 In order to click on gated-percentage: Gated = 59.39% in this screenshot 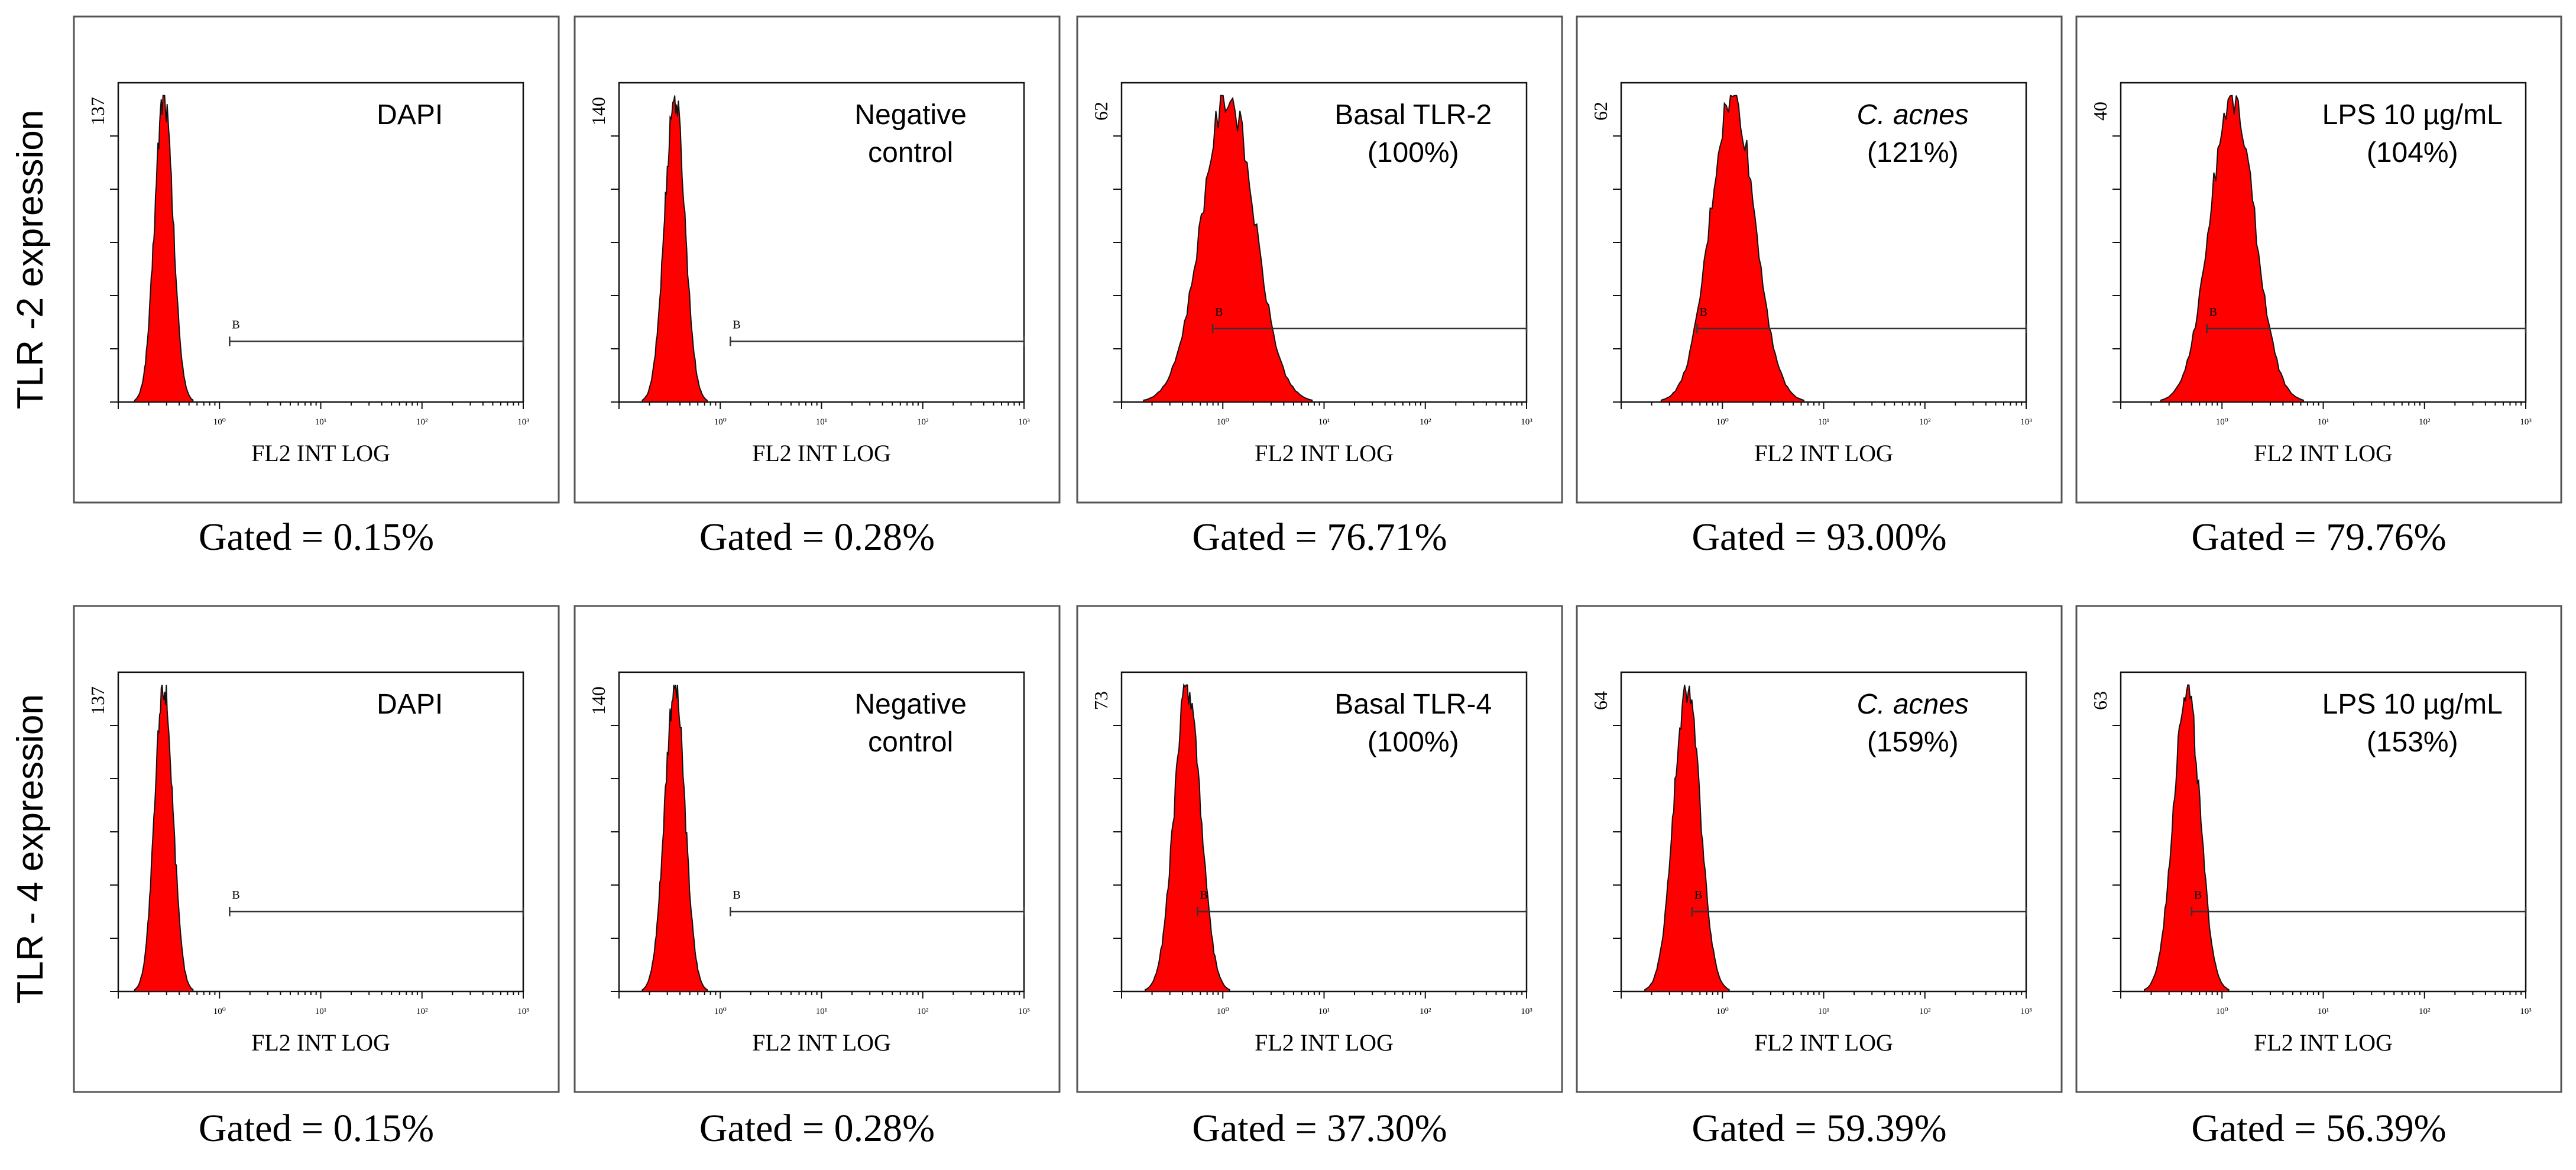, I will do `click(1819, 1128)`.